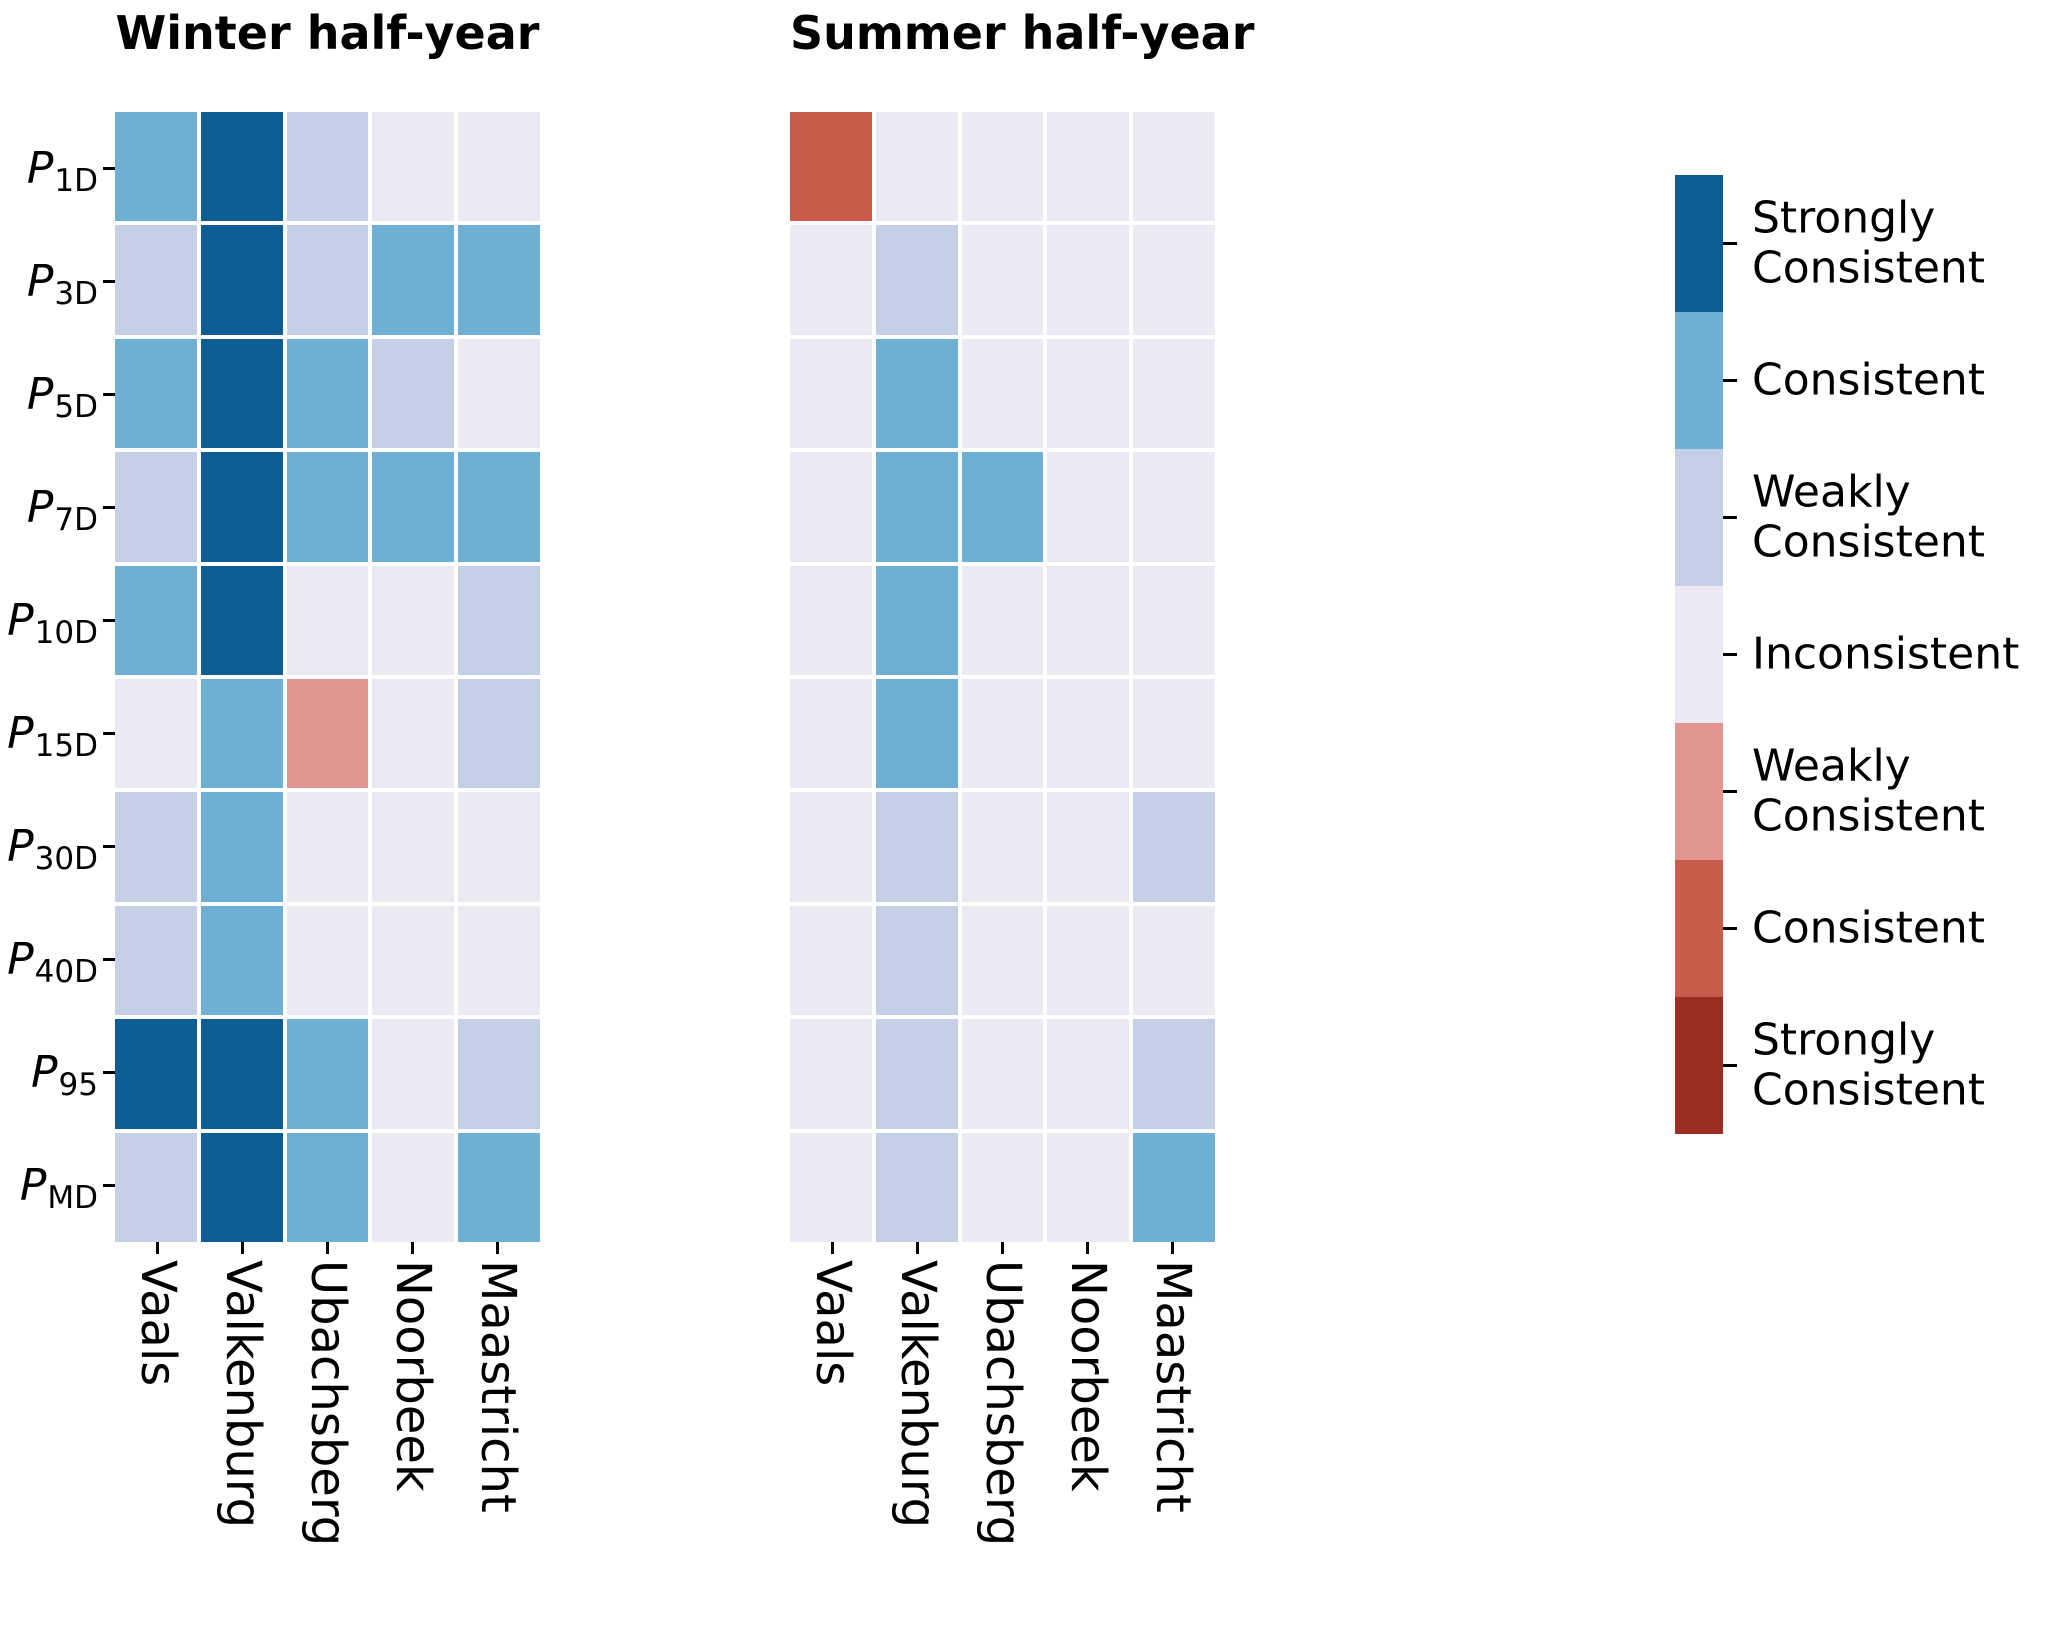 The height and width of the screenshot is (1627, 2067). I want to click on col-label: Vaals, so click(157, 1323).